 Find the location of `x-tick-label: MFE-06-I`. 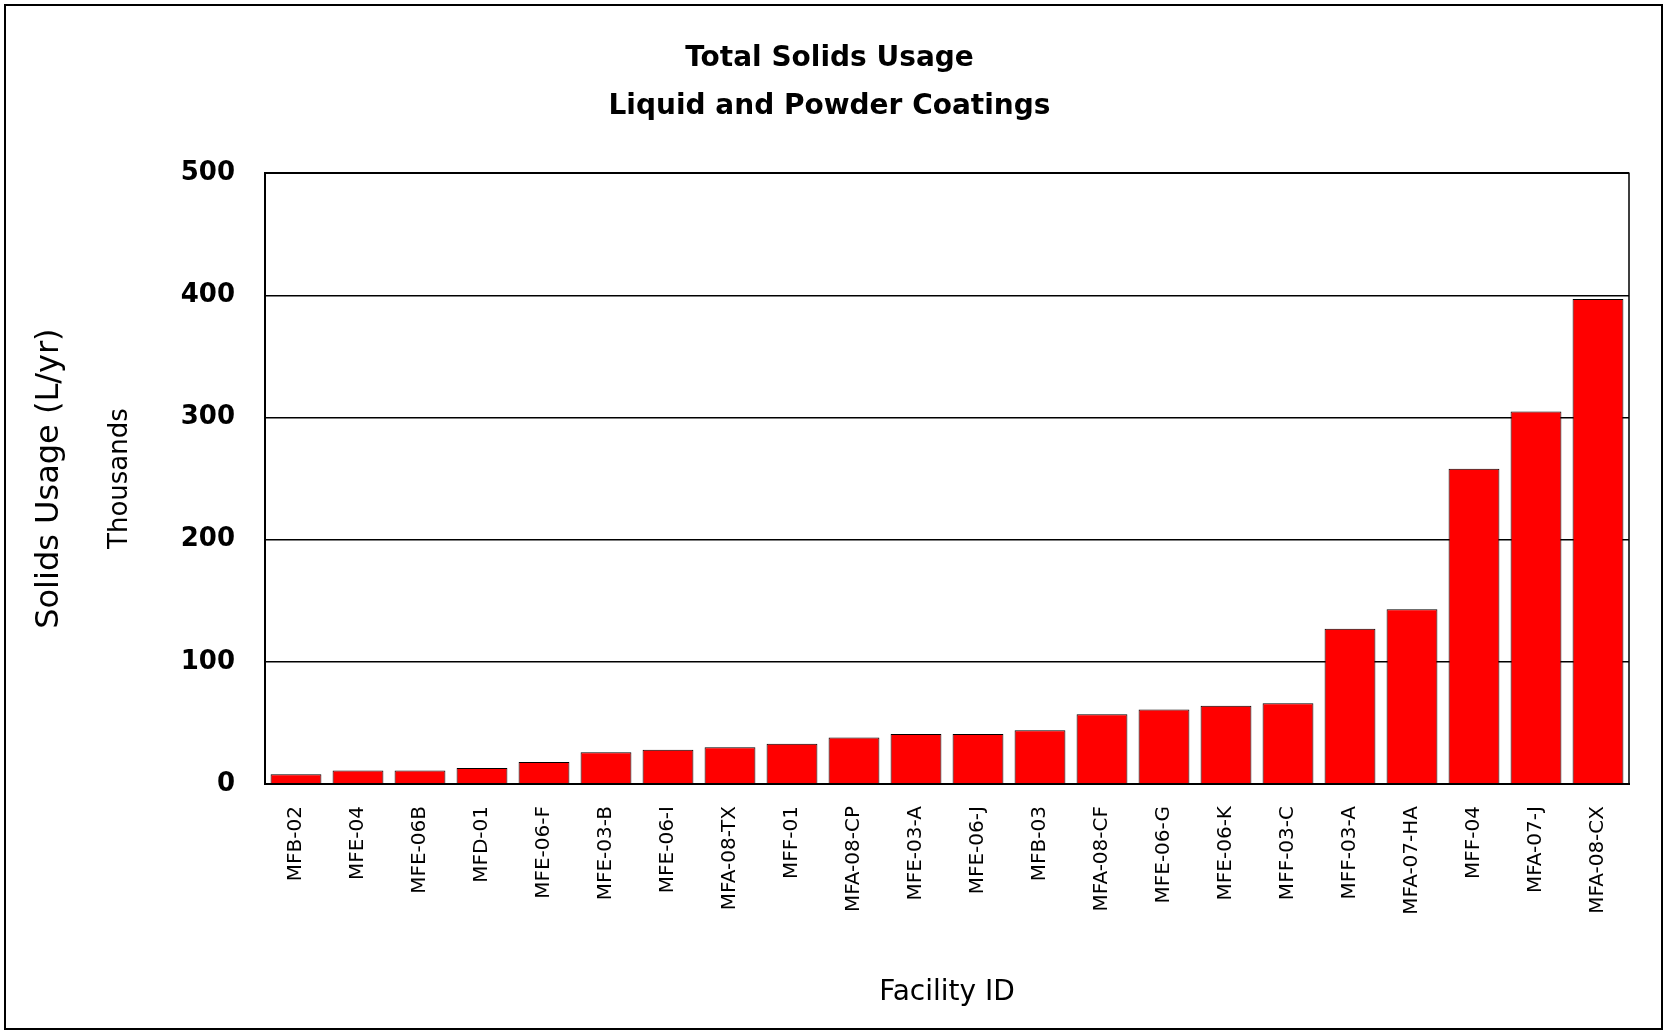

x-tick-label: MFE-06-I is located at coordinates (666, 850).